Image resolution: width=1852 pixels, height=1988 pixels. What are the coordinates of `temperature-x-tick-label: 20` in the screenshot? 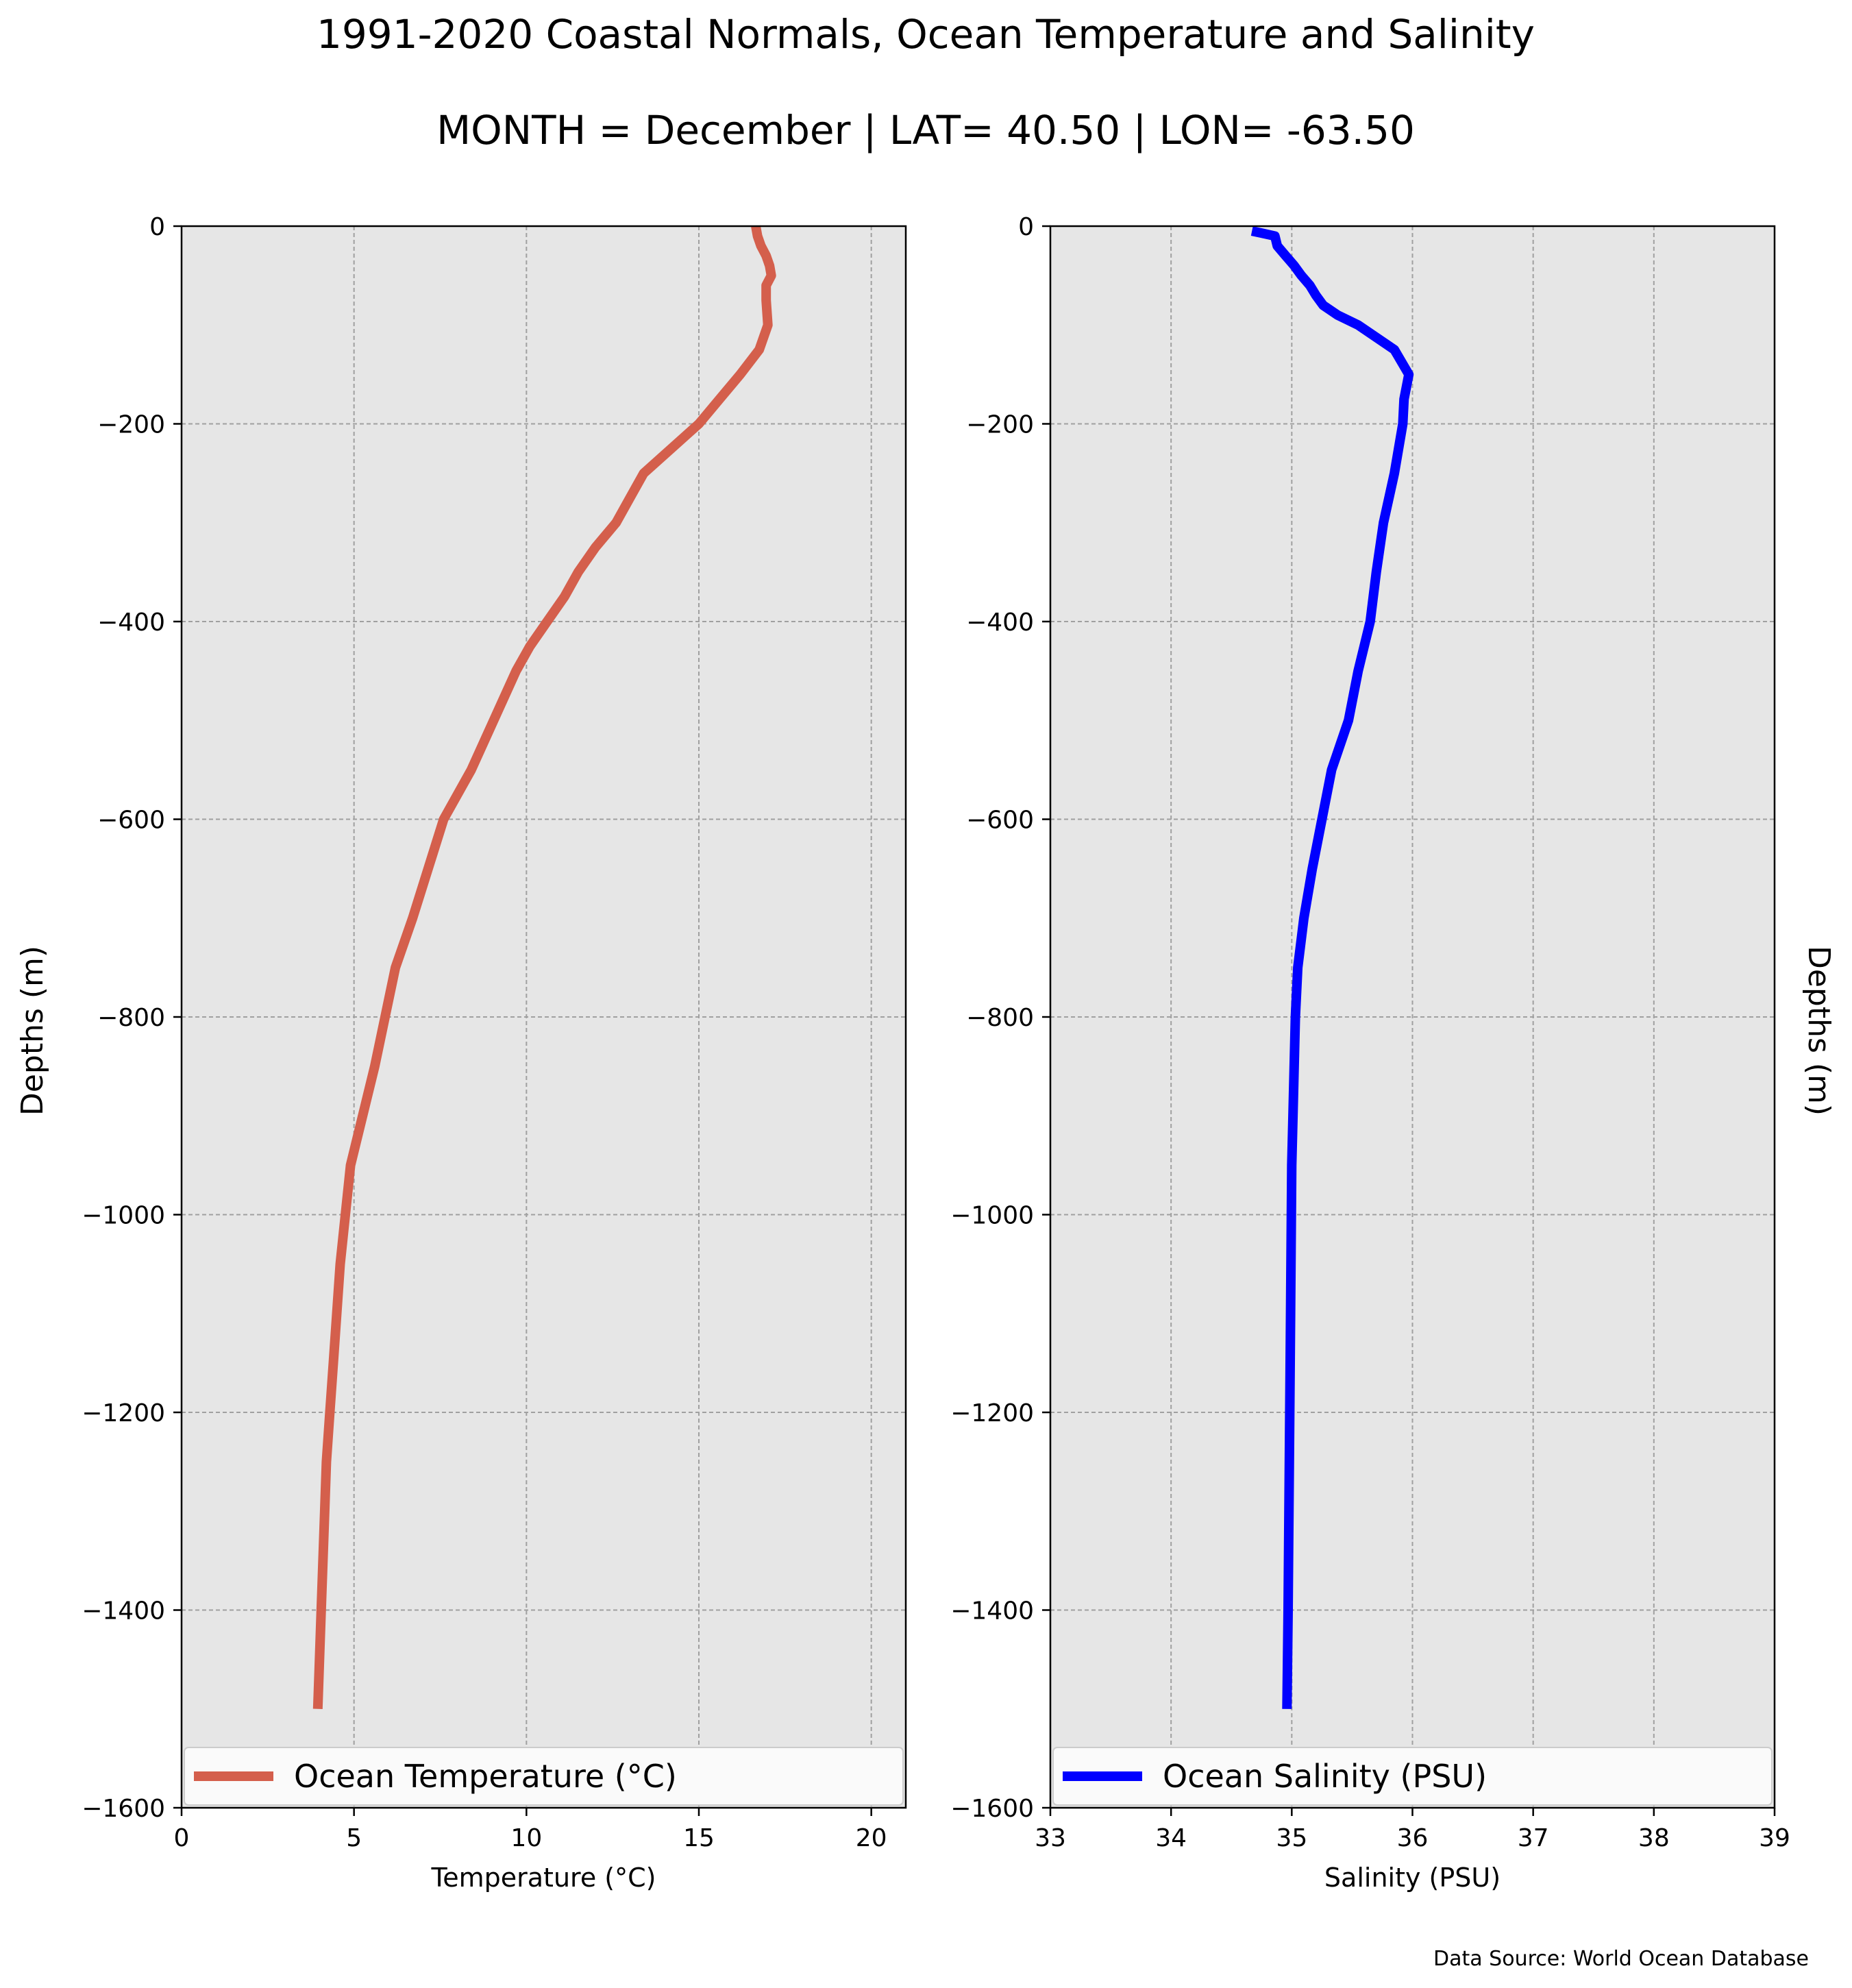 It's located at (871, 1838).